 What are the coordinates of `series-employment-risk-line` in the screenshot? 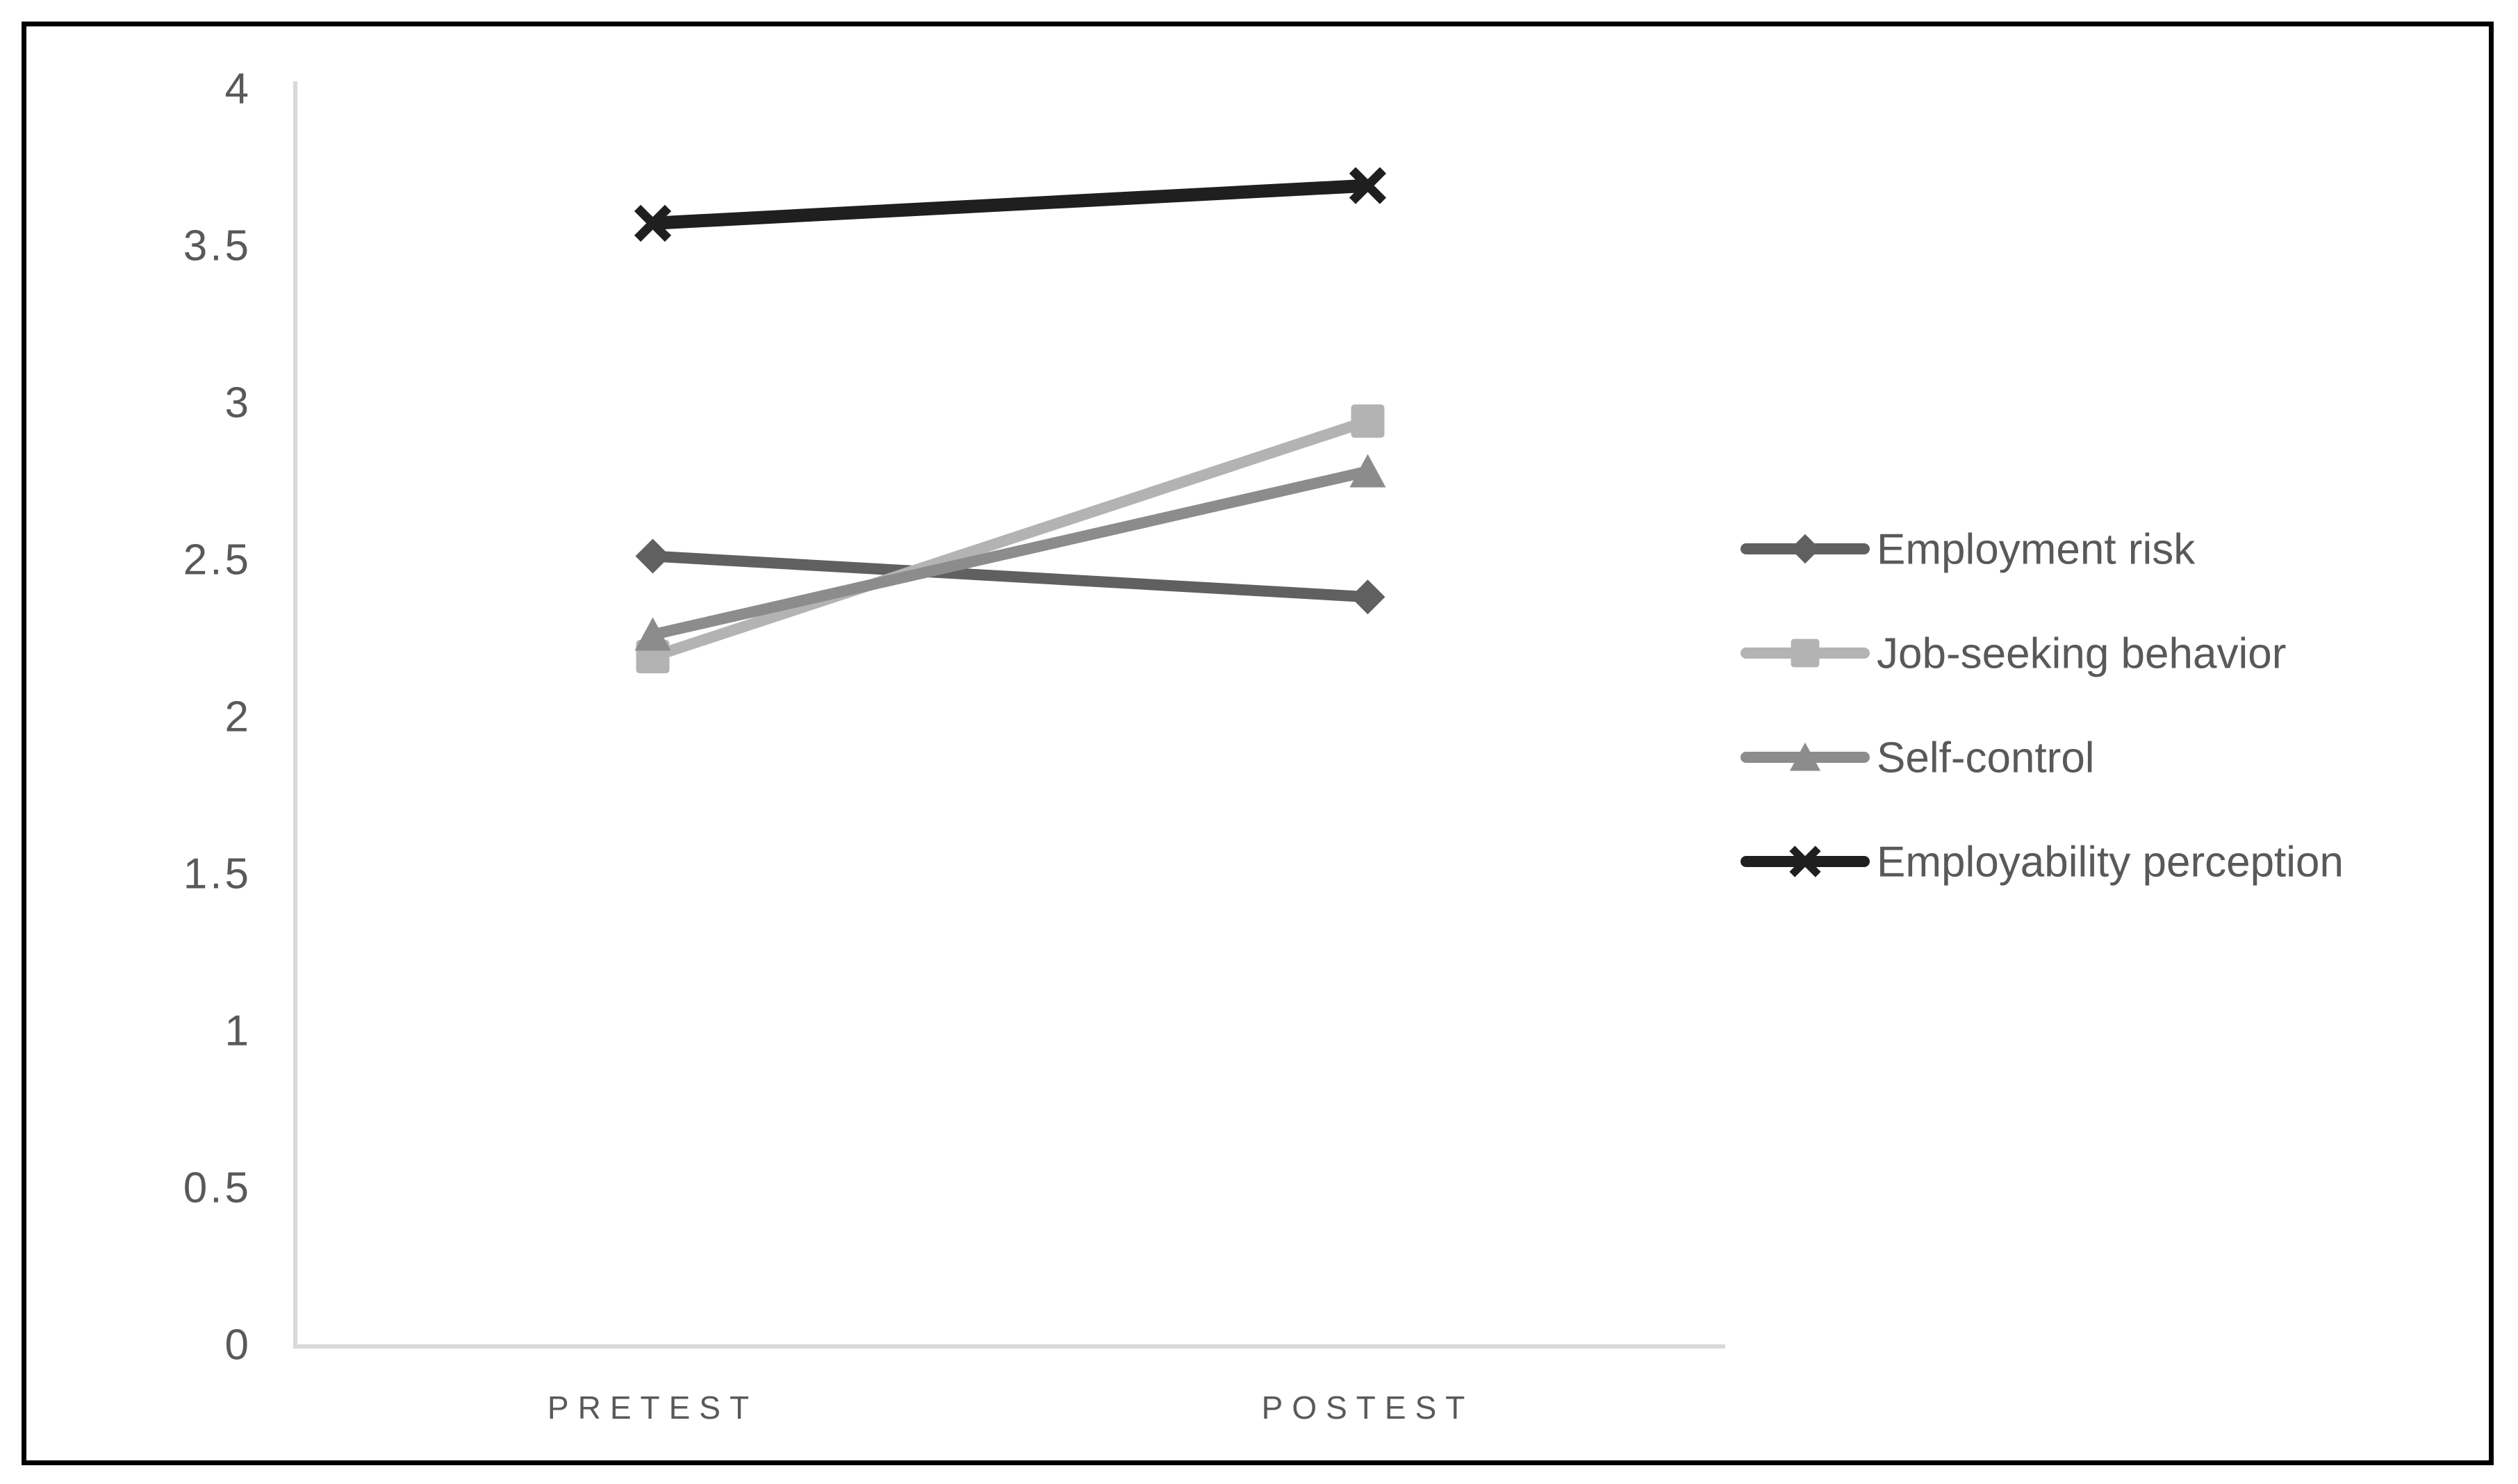 It's located at (1010, 576).